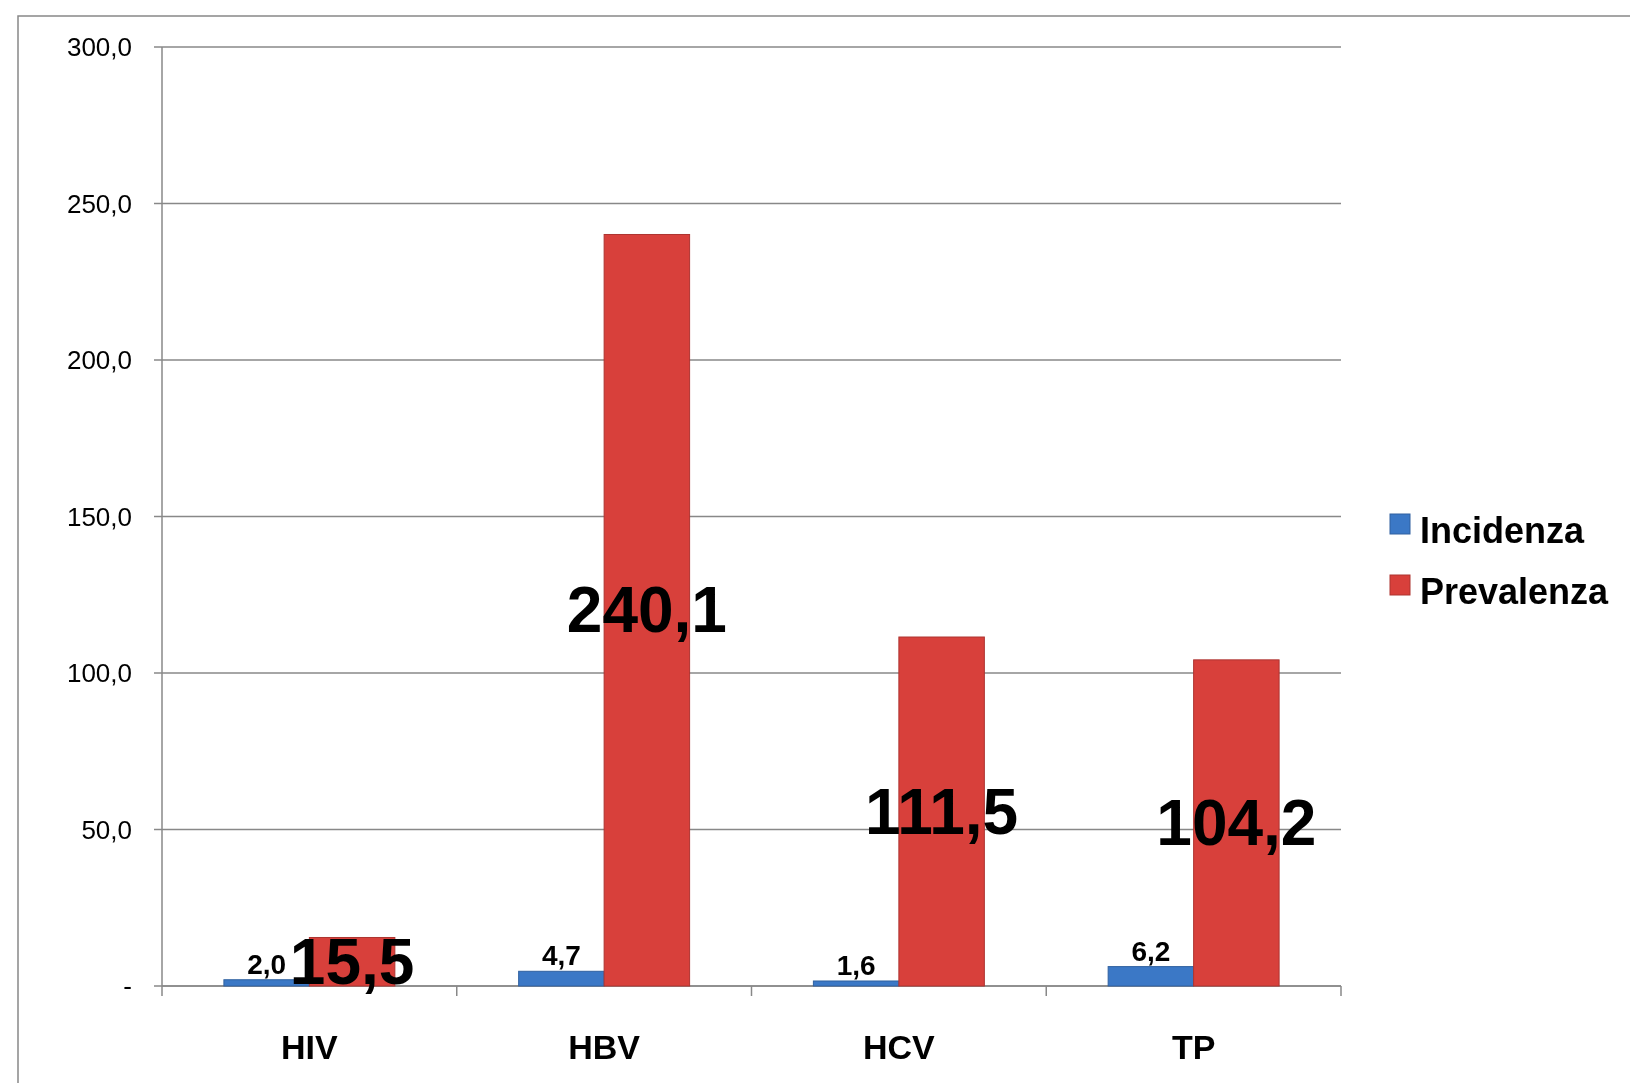  I want to click on y-tick-label: -, so click(127, 986).